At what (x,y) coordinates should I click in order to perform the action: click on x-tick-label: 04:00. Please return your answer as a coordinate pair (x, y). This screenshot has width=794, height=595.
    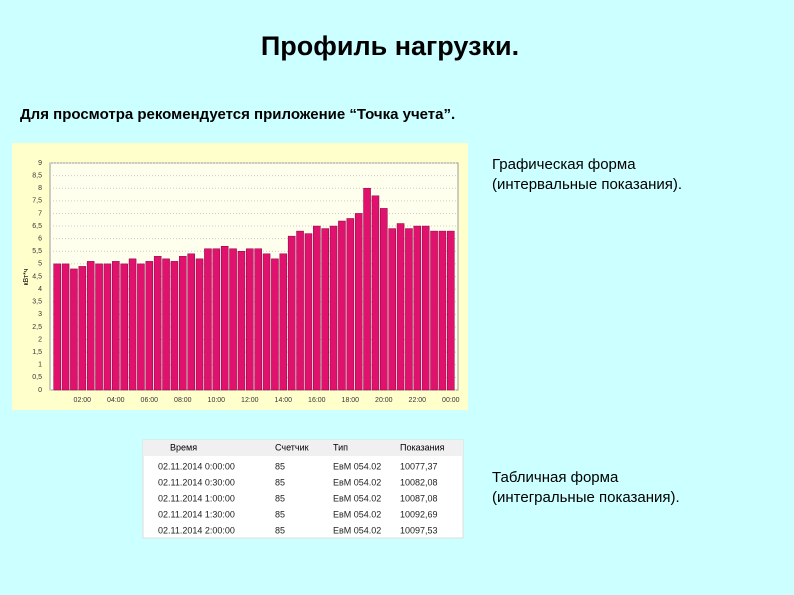
    Looking at the image, I should click on (116, 400).